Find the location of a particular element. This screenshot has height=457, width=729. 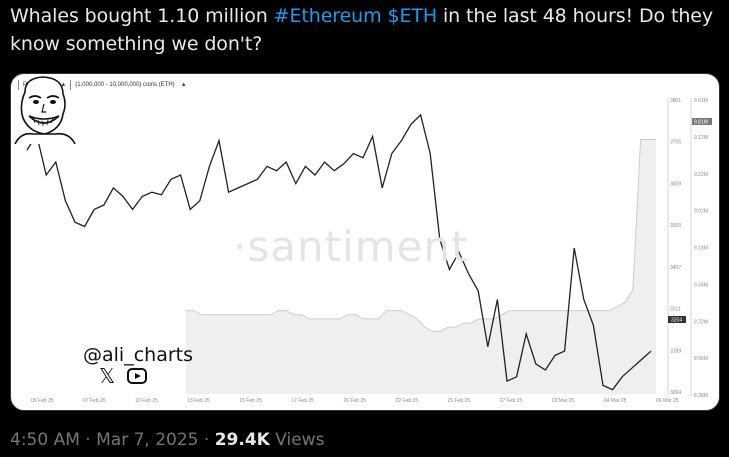

tweet-text-before: Whales bought 1.10 million is located at coordinates (142, 16).